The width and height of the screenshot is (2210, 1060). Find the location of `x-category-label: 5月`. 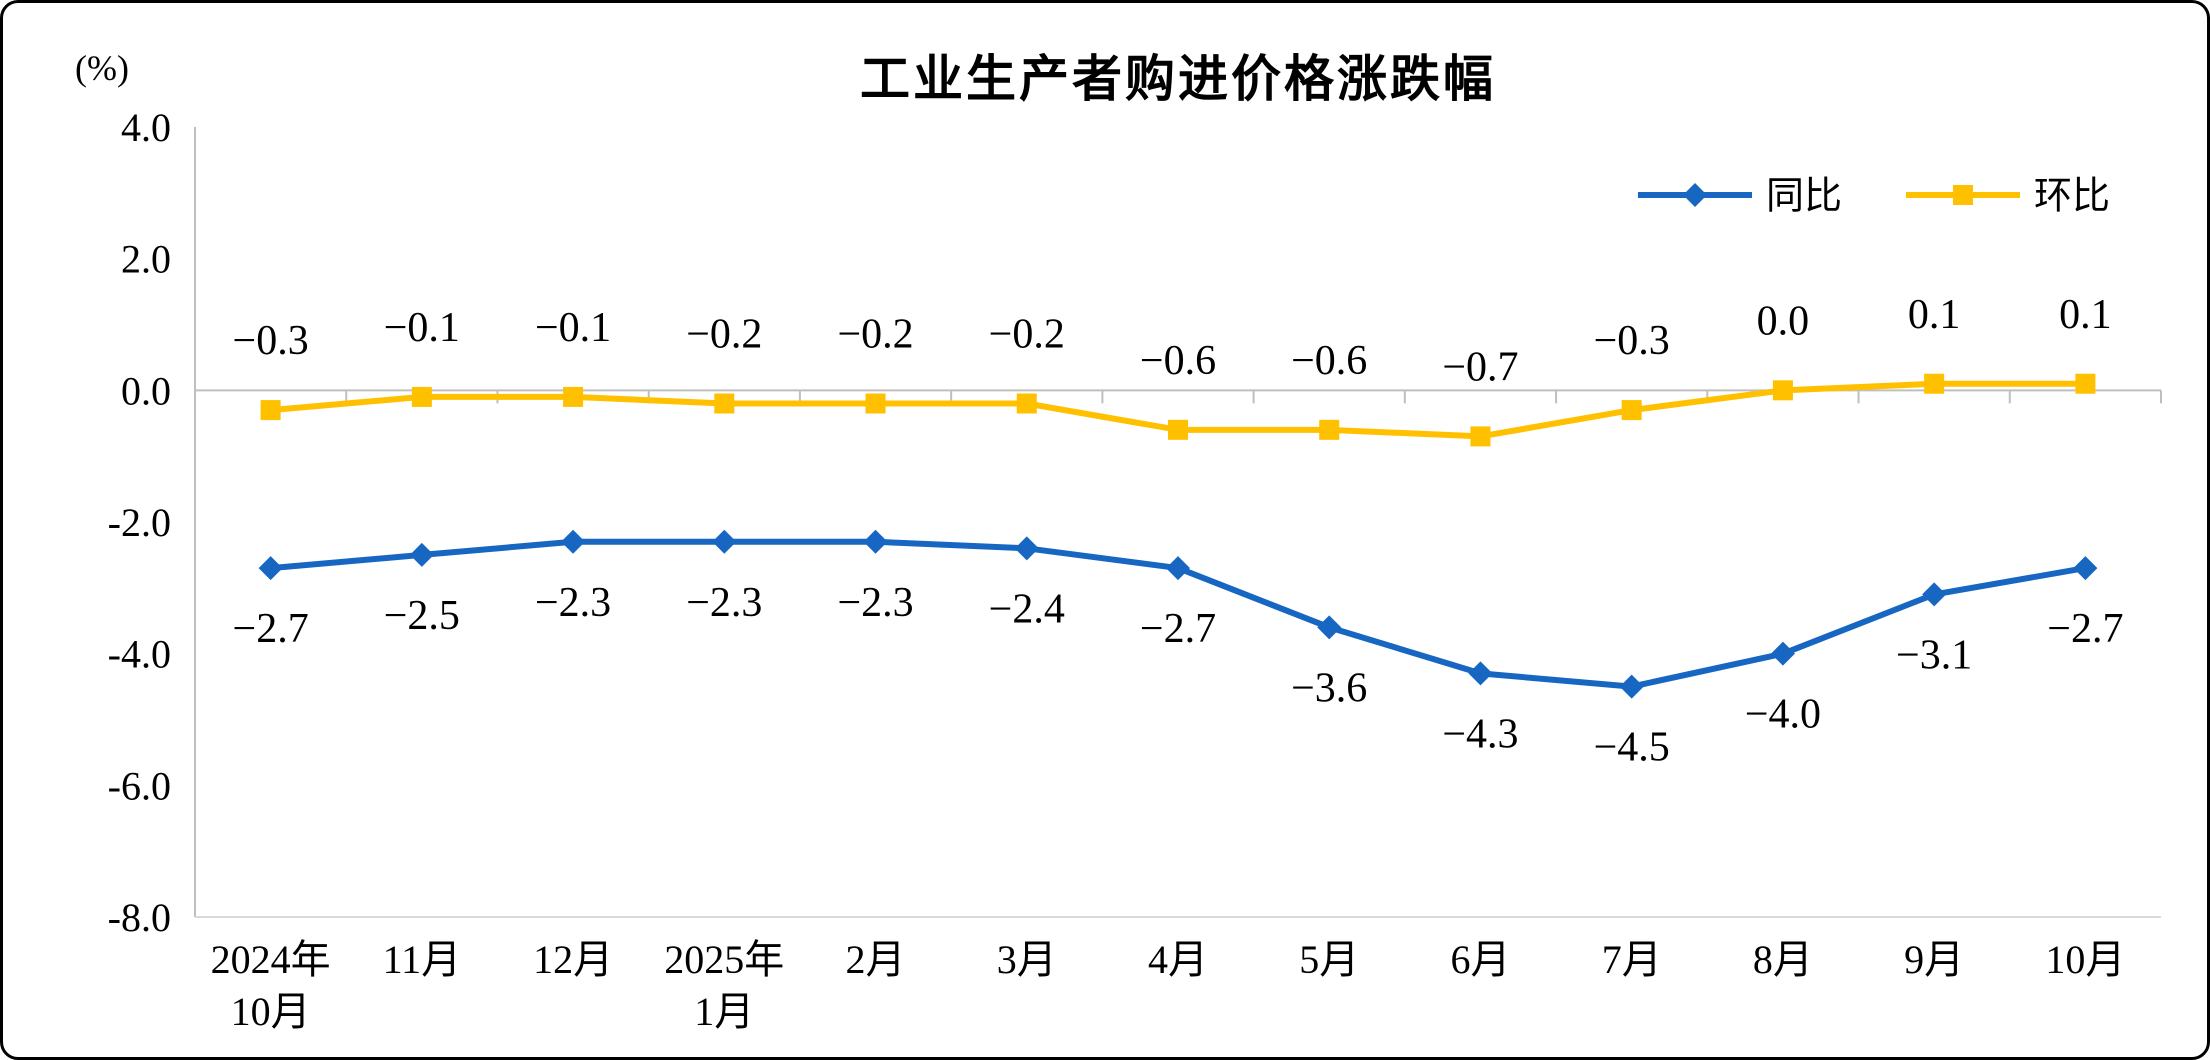

x-category-label: 5月 is located at coordinates (1329, 959).